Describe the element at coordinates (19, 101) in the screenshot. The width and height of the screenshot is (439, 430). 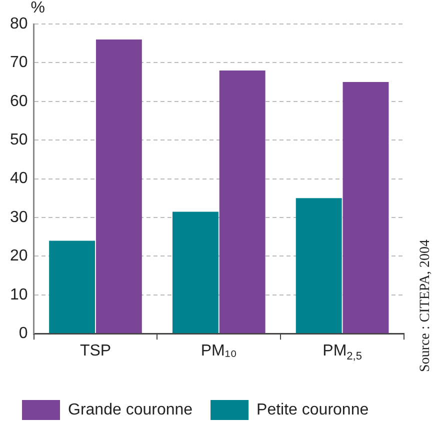
I see `y-tick-label: 60` at that location.